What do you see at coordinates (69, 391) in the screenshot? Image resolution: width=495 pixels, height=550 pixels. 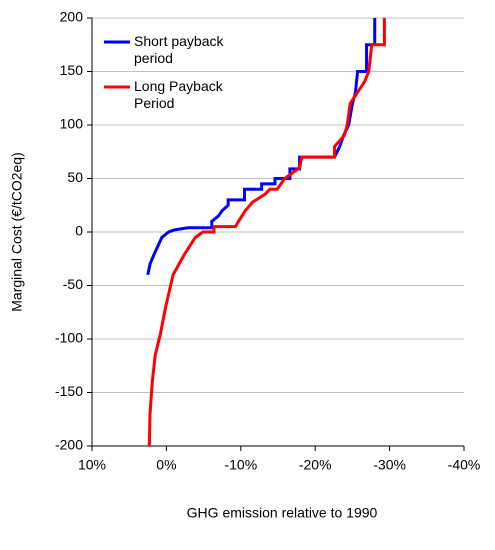 I see `y-tick-label: -150` at bounding box center [69, 391].